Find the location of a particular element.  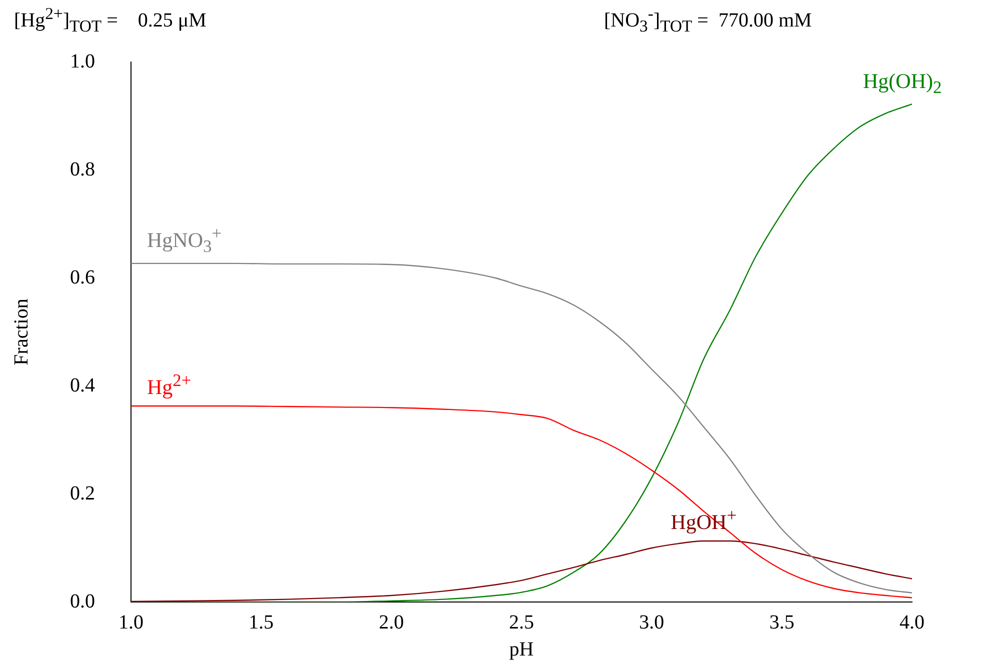

y-tick-label: 0.4 is located at coordinates (82, 385).